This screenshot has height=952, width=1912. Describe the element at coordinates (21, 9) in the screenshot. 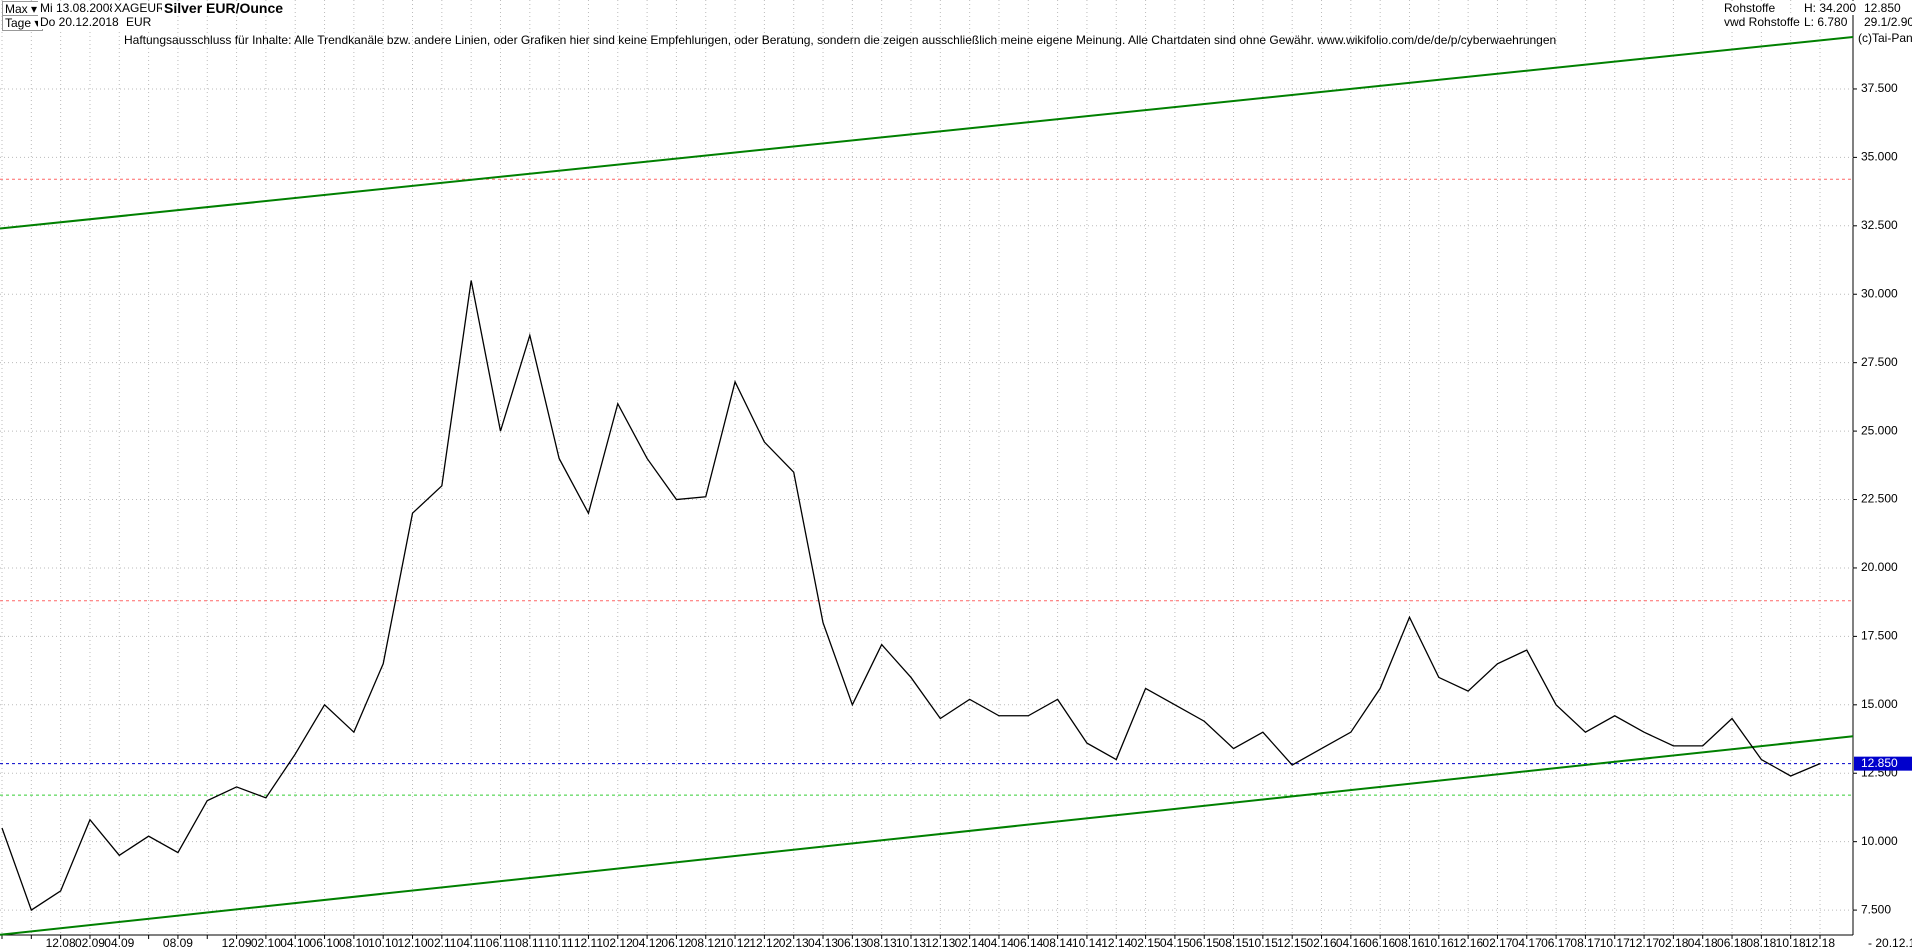

I see `range-dropdown: Max ▾` at that location.